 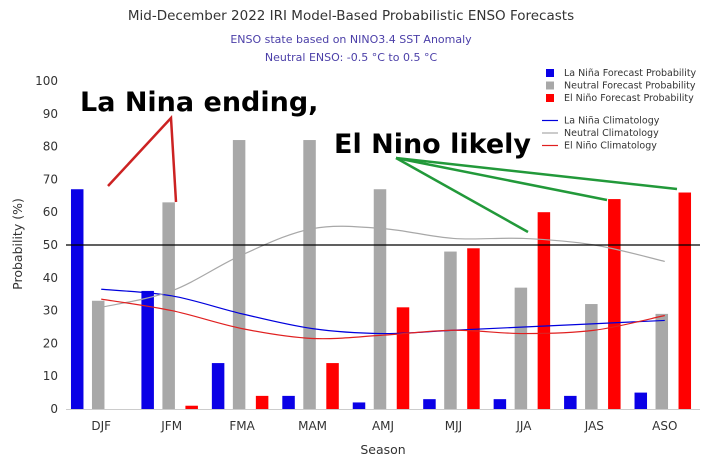 I want to click on y-axis-ticks: 0 10 20 30 40 50 60 70 80 90 100, so click(x=46, y=245).